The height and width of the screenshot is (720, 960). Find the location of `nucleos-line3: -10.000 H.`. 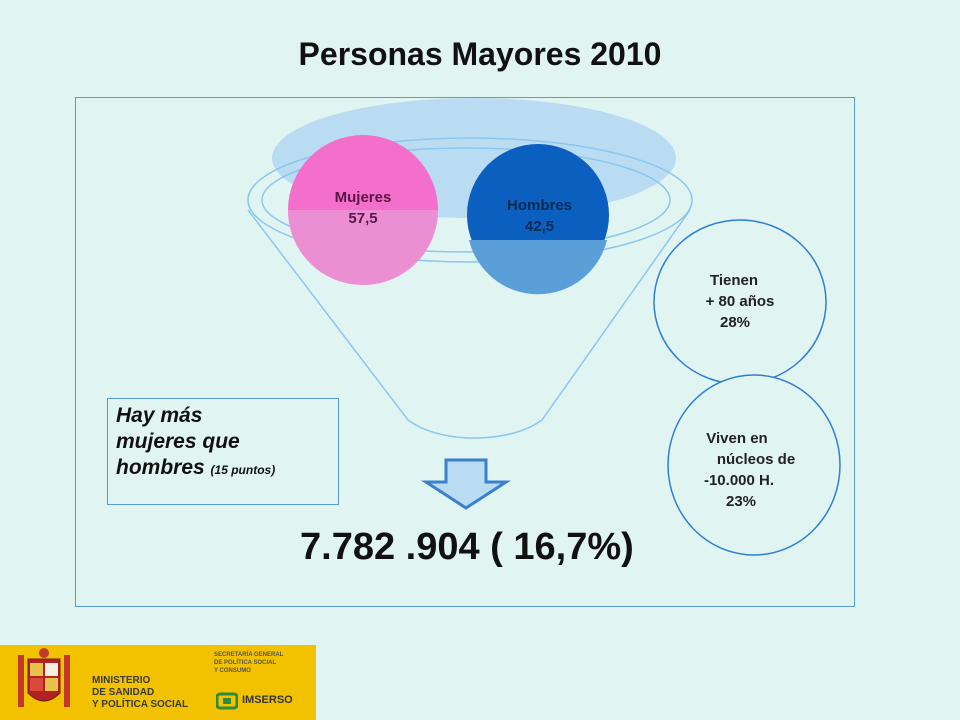

nucleos-line3: -10.000 H. is located at coordinates (739, 480).